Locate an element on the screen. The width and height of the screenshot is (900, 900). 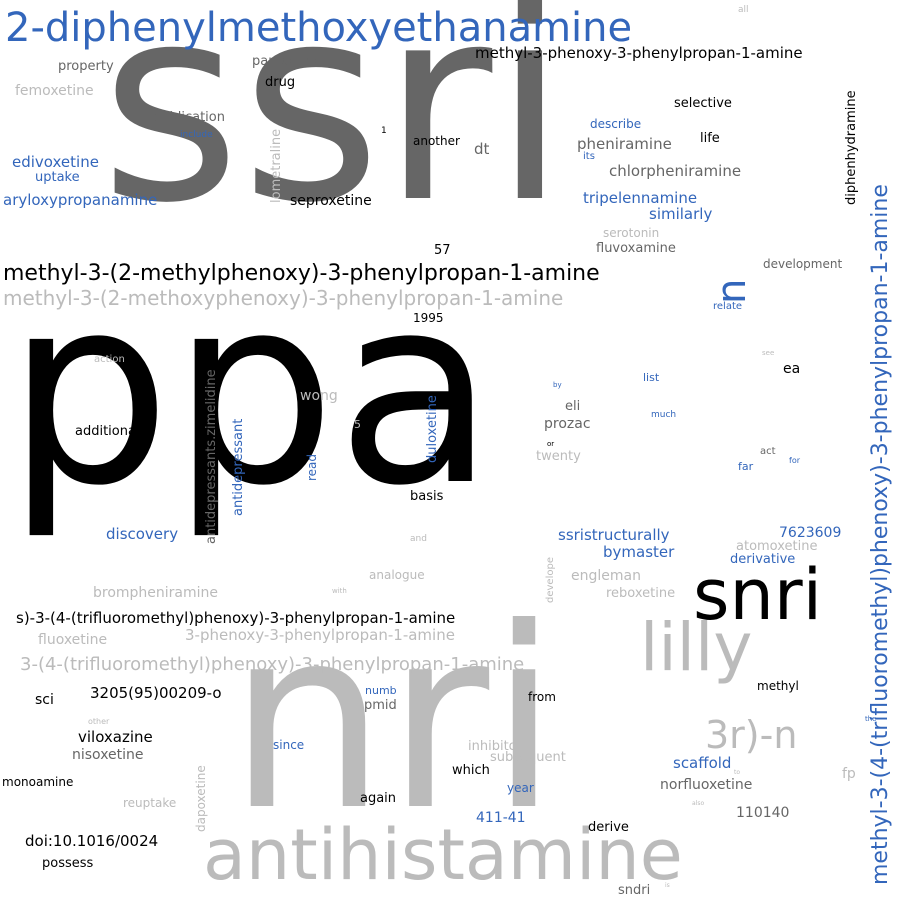
cloud-word: pmid is located at coordinates (380, 705).